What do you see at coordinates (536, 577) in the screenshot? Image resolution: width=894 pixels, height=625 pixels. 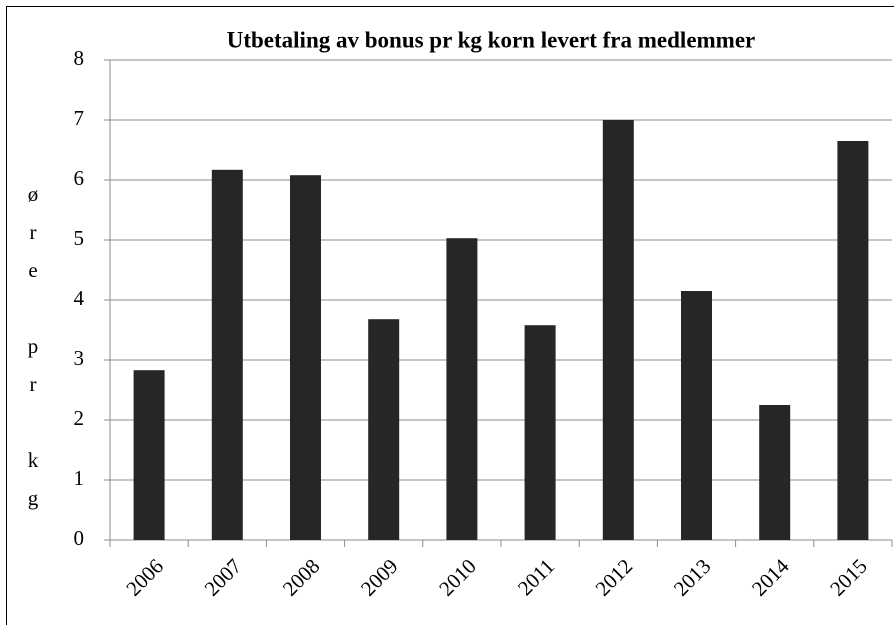 I see `x-tick-label: 2011` at bounding box center [536, 577].